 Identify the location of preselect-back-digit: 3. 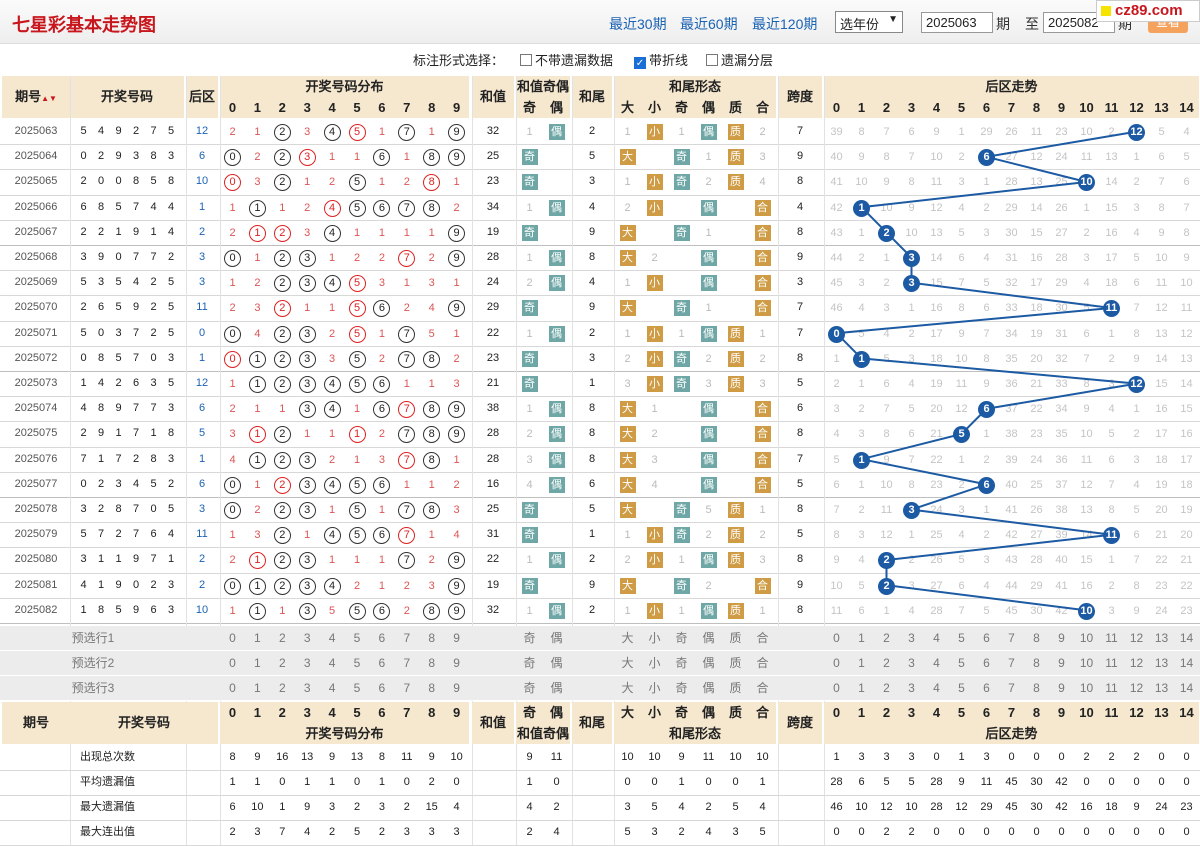
(911, 638).